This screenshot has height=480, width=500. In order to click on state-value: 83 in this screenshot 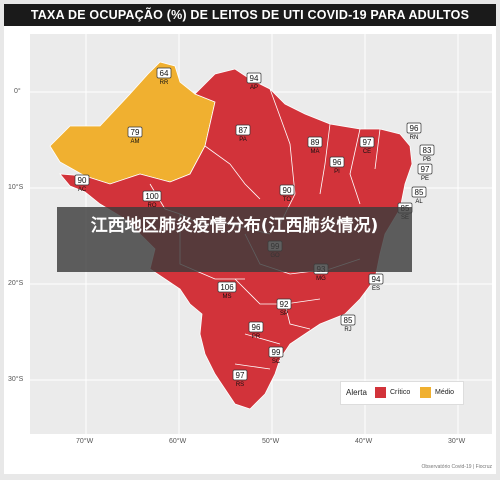, I will do `click(427, 150)`.